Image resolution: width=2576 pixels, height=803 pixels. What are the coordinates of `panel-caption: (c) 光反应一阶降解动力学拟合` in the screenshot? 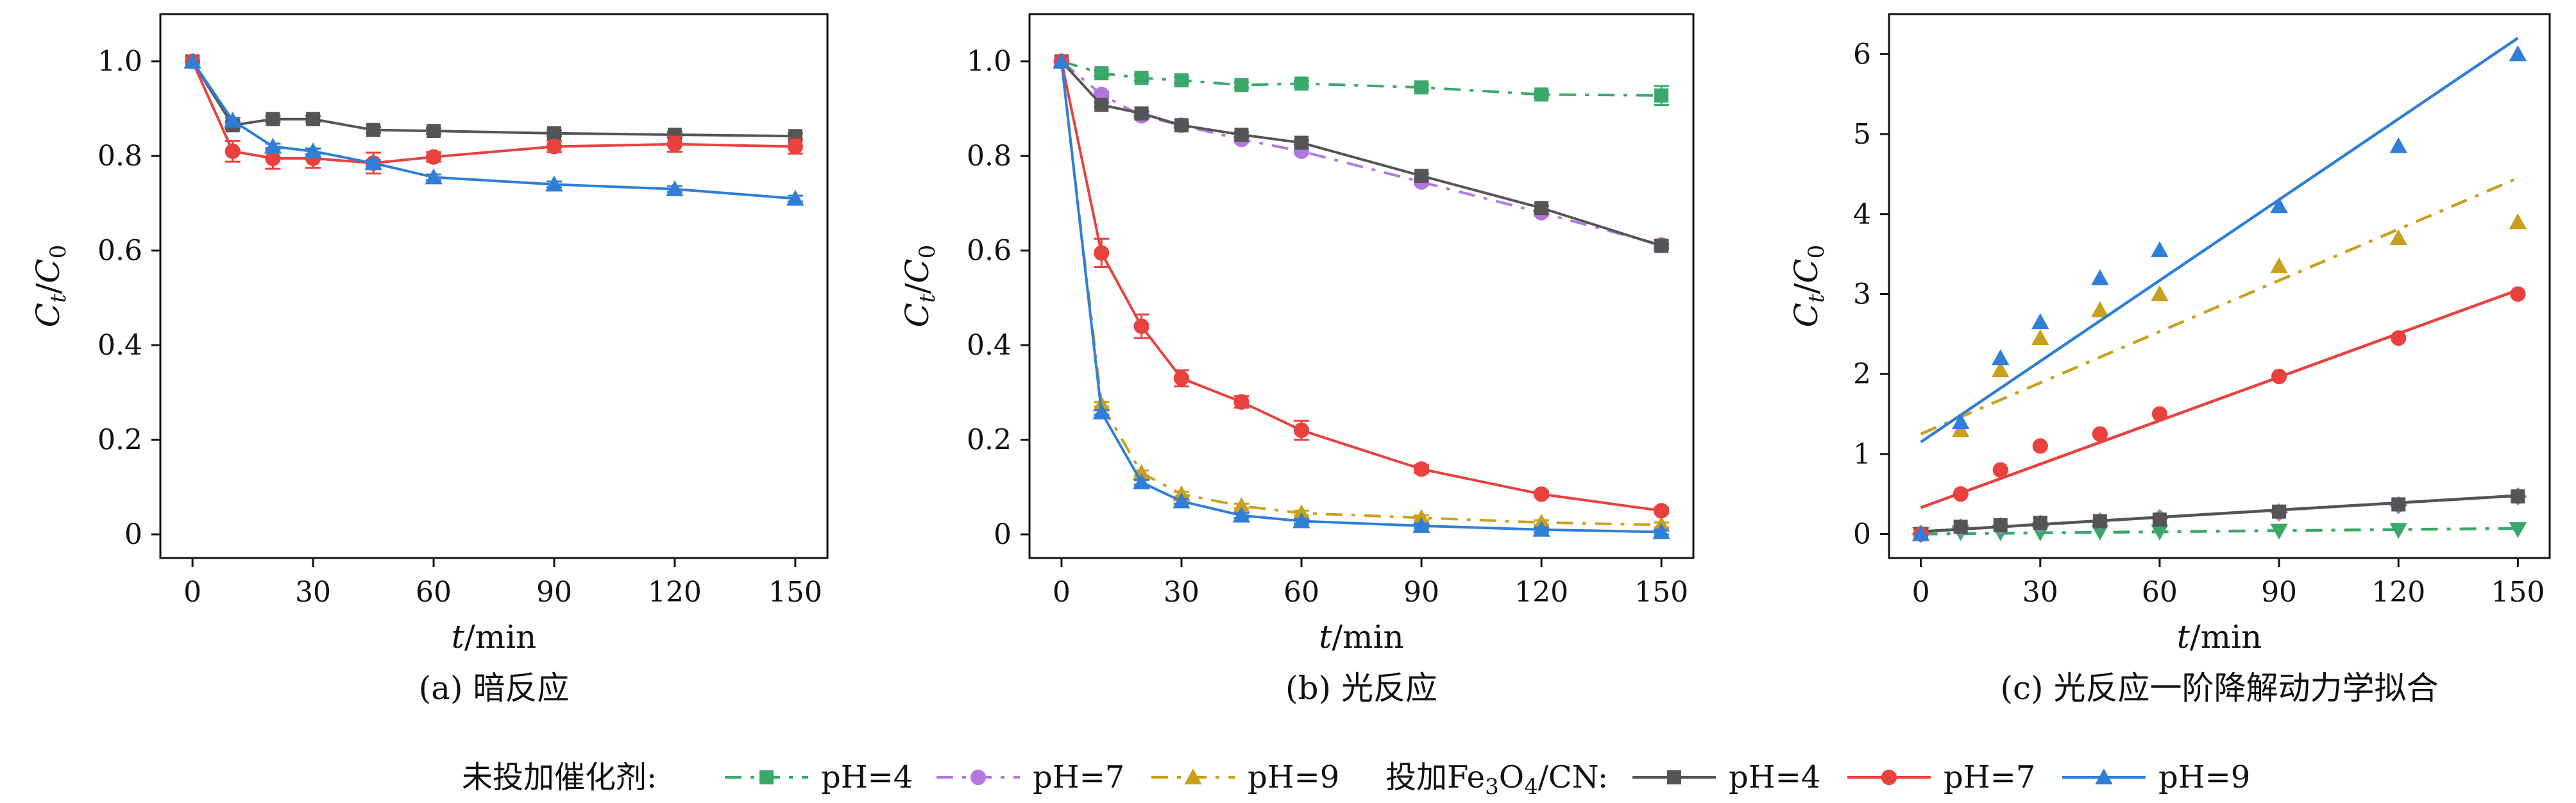 It's located at (2220, 689).